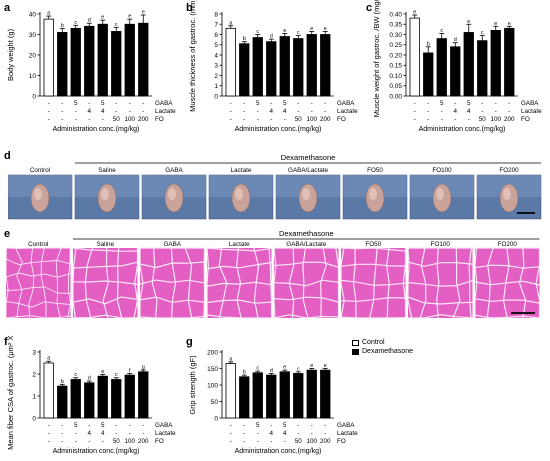 This screenshot has height=461, width=550. I want to click on photo-label: Saline, so click(107, 170).